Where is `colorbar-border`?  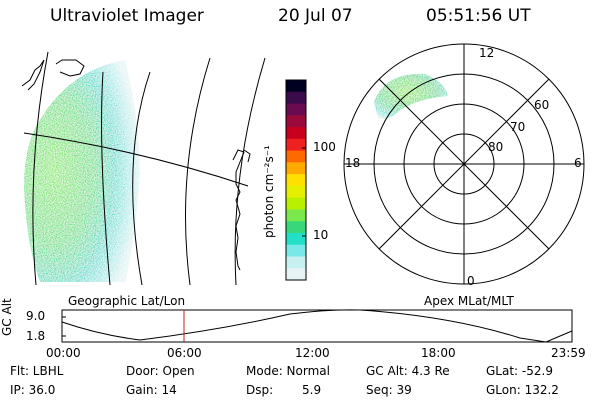
colorbar-border is located at coordinates (296, 180).